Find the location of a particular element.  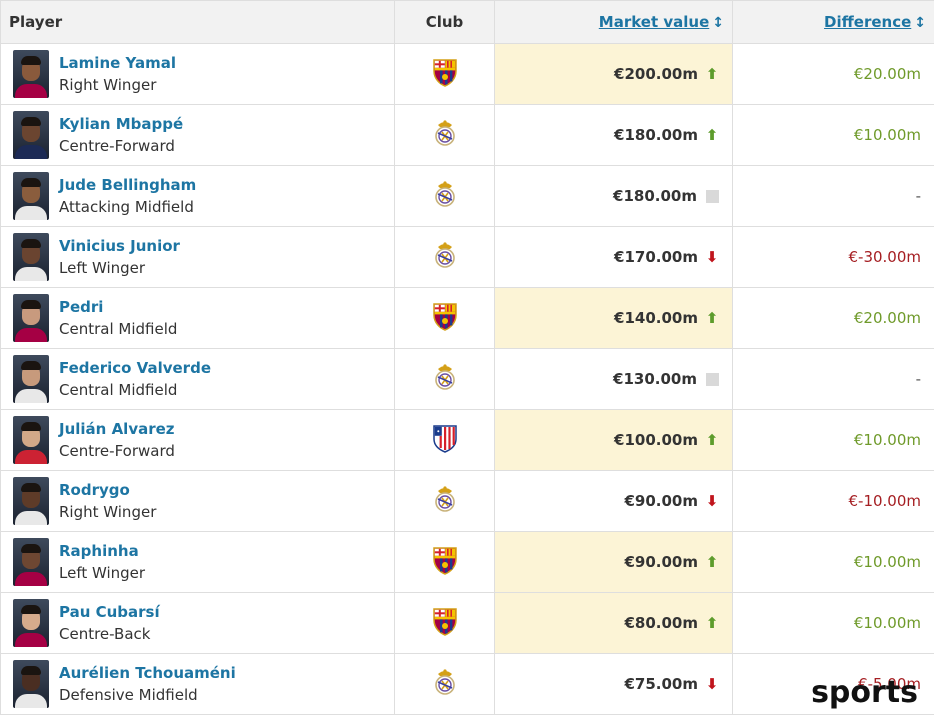

player-name-link: Rodrygo is located at coordinates (94, 489).